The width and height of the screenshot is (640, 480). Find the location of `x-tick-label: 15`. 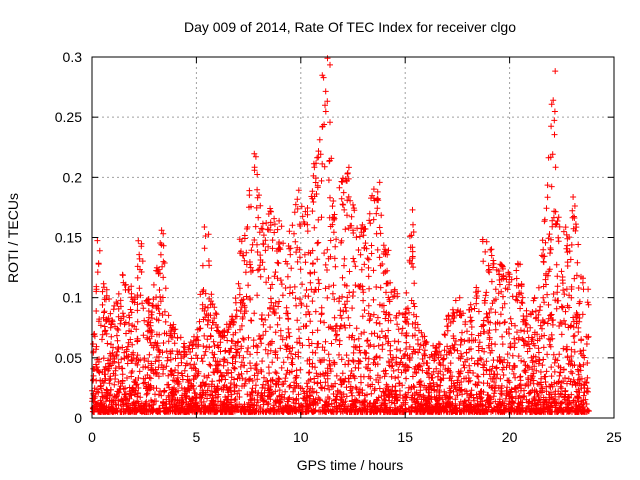

x-tick-label: 15 is located at coordinates (405, 437).